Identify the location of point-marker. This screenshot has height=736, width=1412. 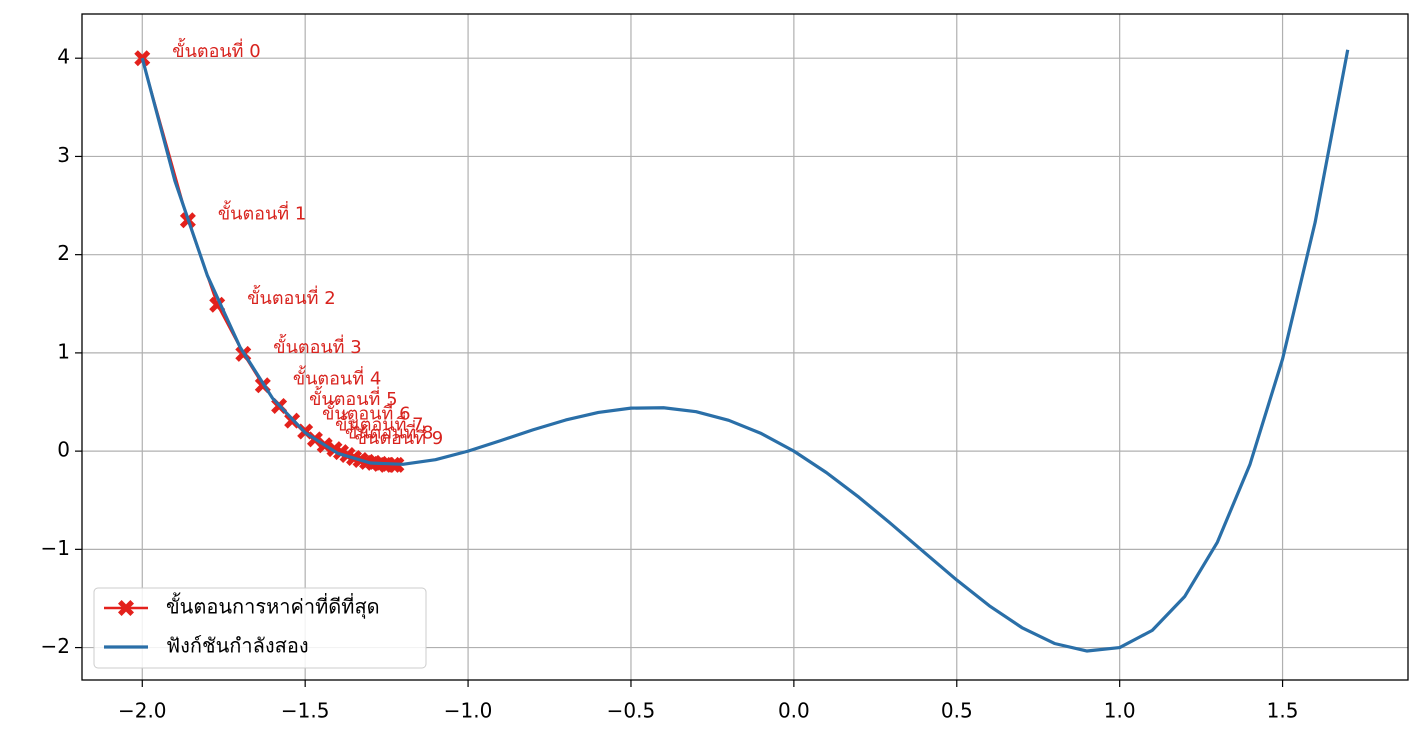
(142, 58).